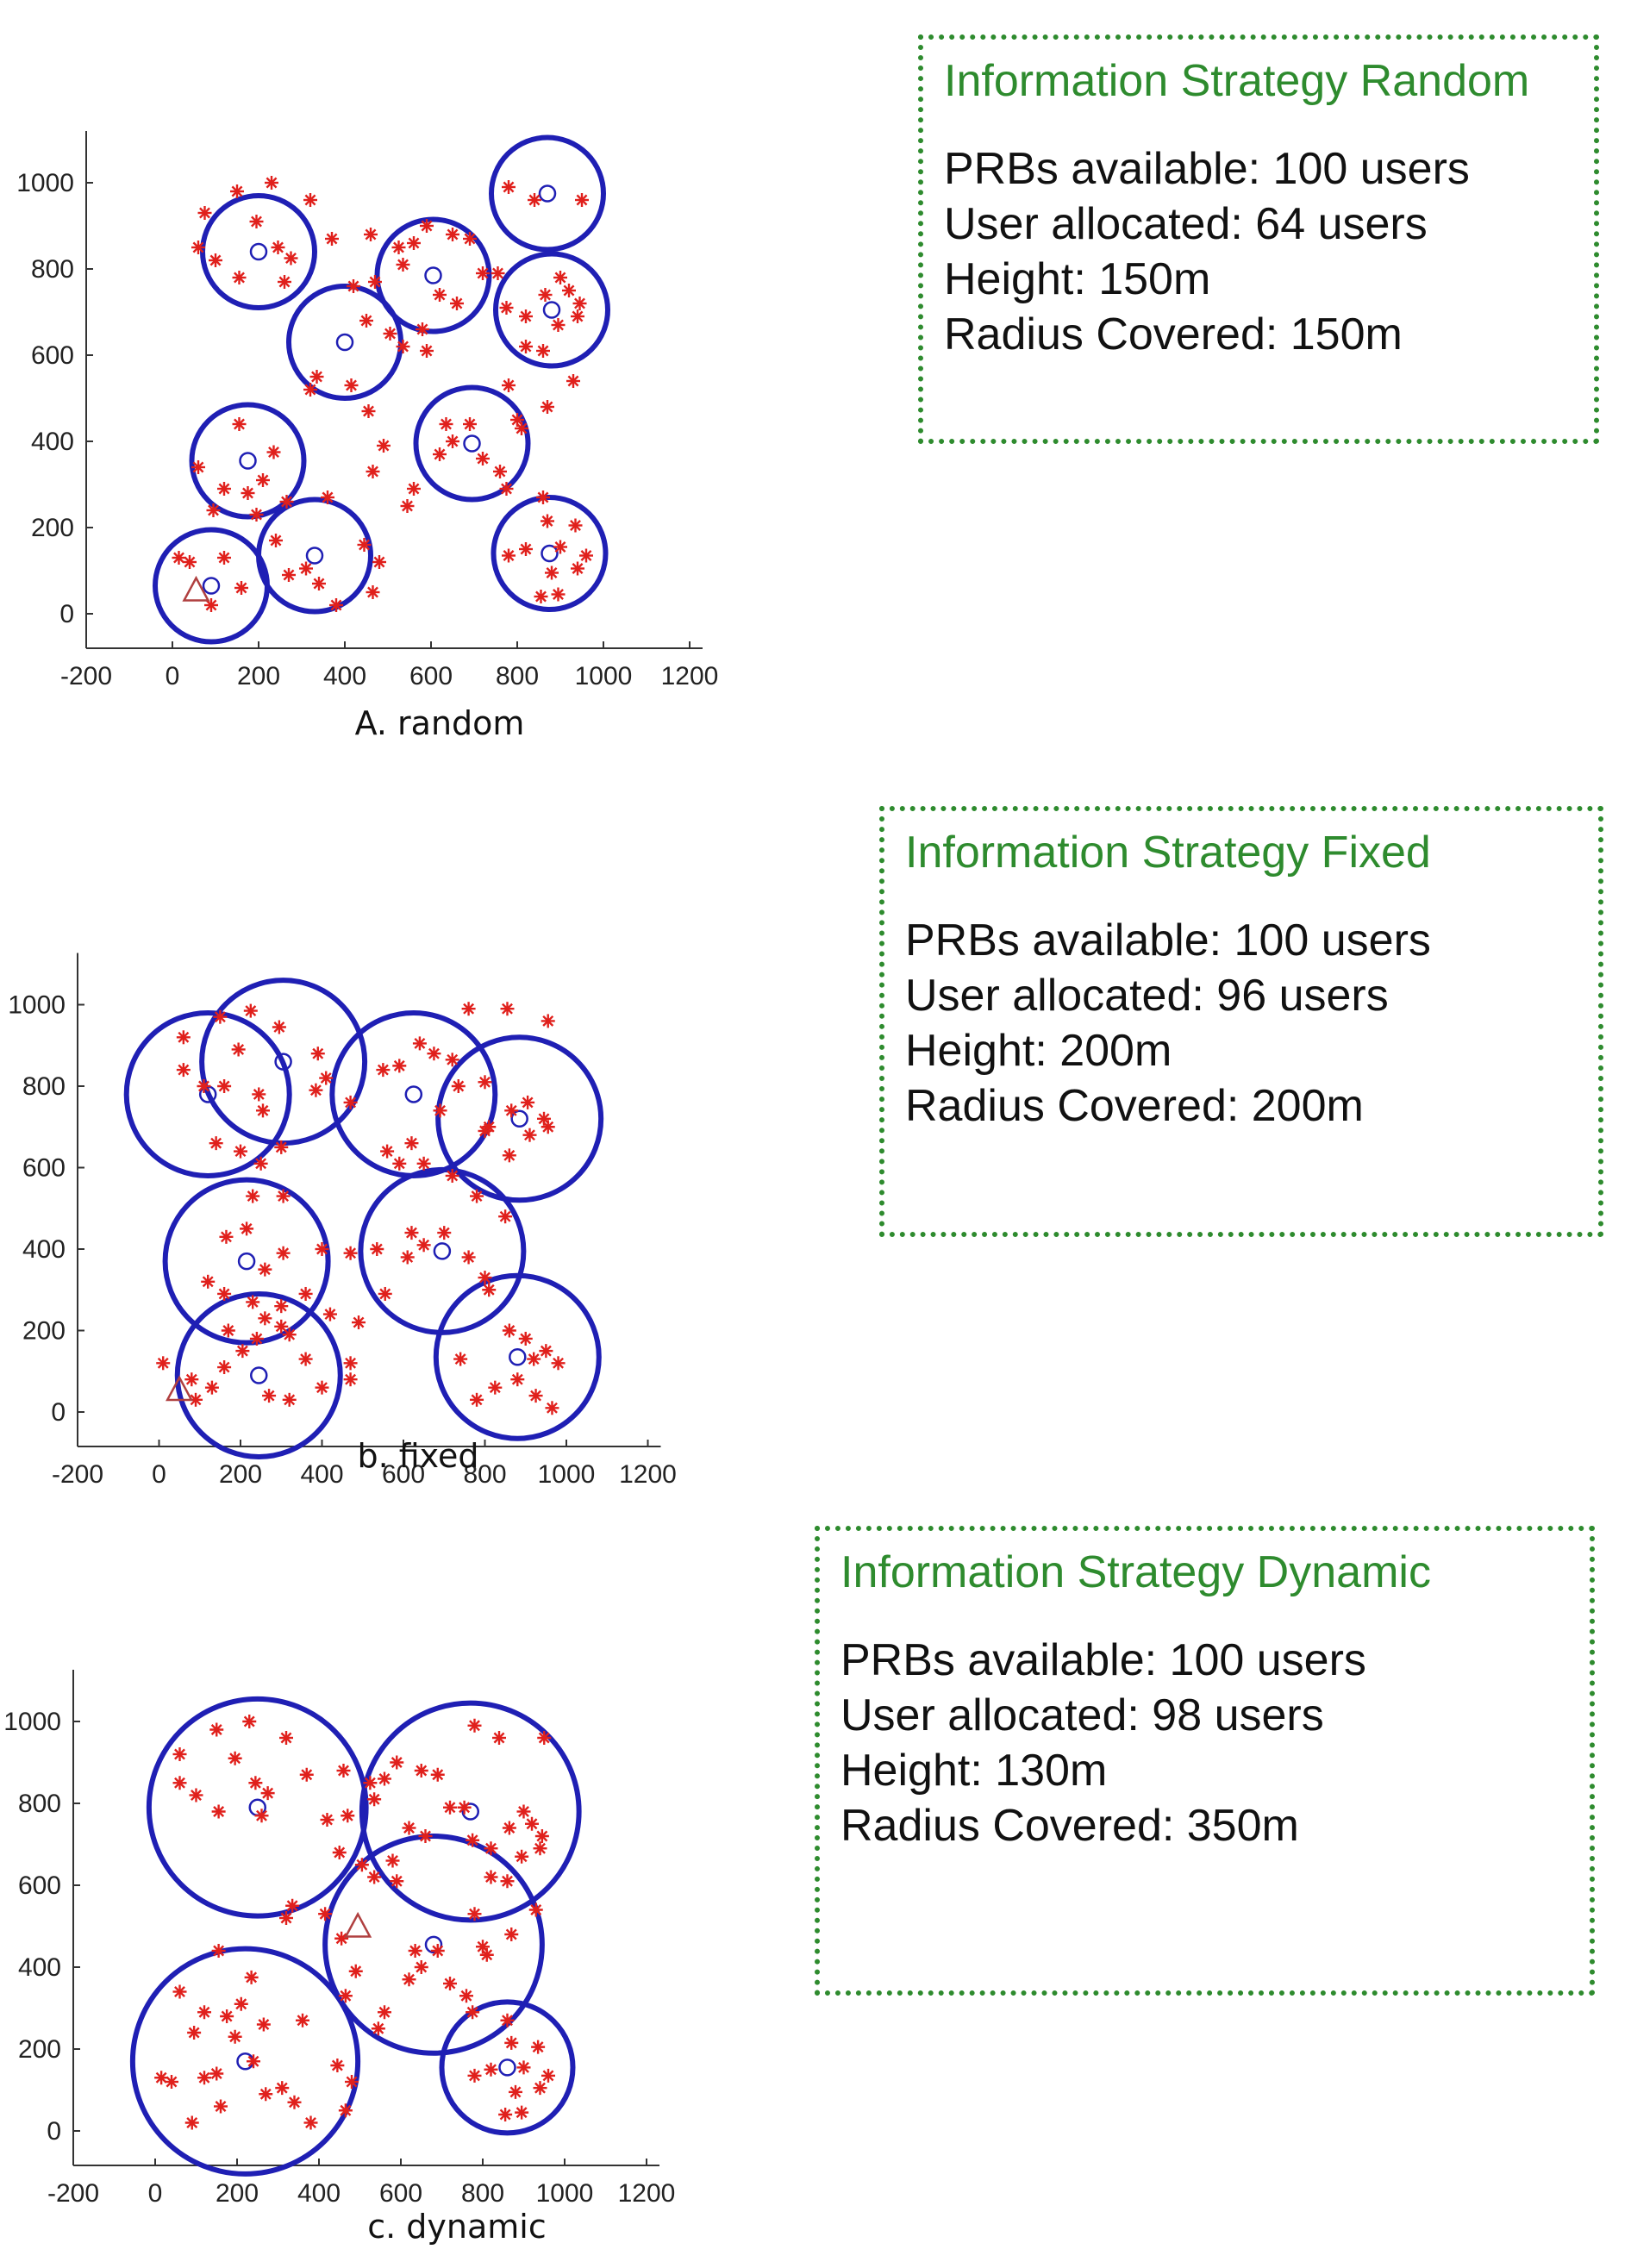  What do you see at coordinates (259, 676) in the screenshot?
I see `x-tick-label: 200` at bounding box center [259, 676].